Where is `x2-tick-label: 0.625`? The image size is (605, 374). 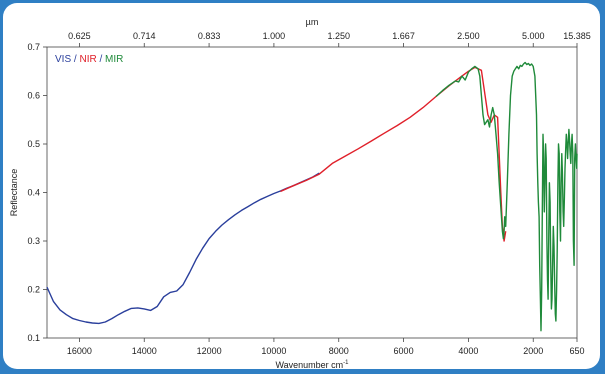
x2-tick-label: 0.625 is located at coordinates (79, 36).